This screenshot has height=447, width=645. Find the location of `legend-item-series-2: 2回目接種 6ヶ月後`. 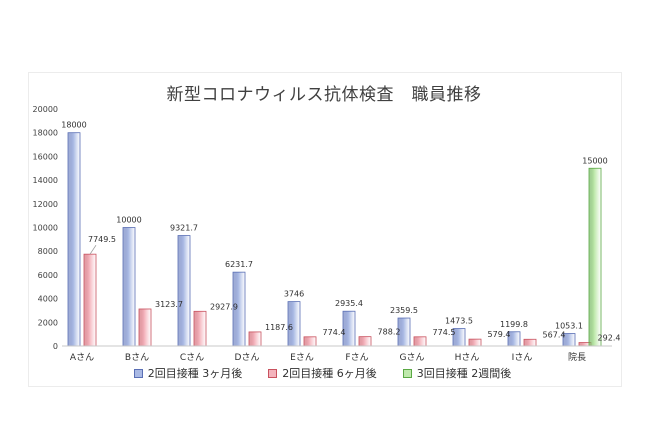

legend-item-series-2: 2回目接種 6ヶ月後 is located at coordinates (322, 373).